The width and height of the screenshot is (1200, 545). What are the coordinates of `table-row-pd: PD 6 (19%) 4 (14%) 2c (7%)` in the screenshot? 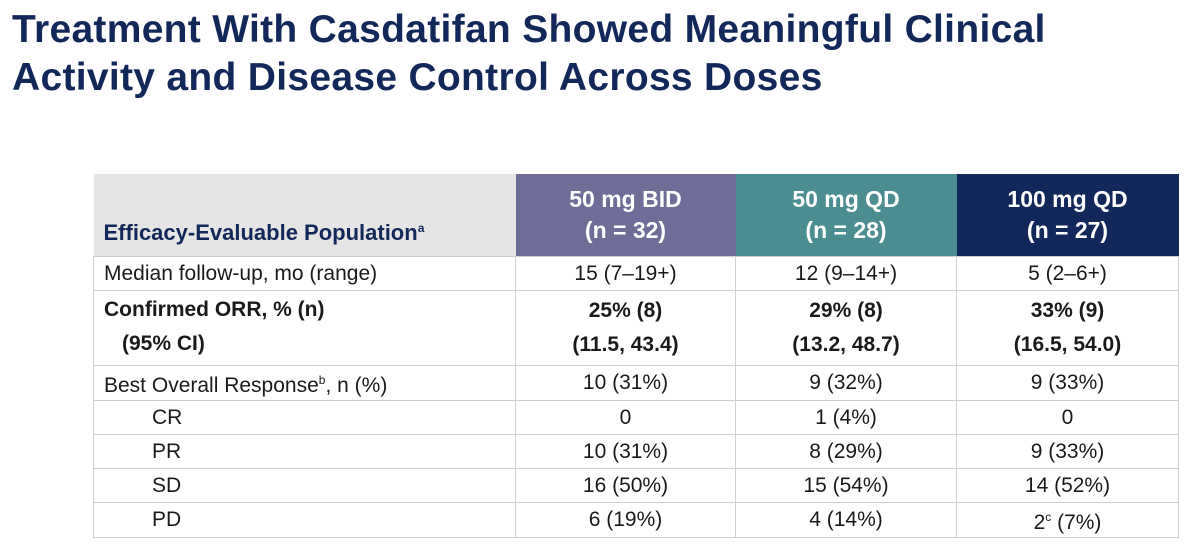 It's located at (636, 520).